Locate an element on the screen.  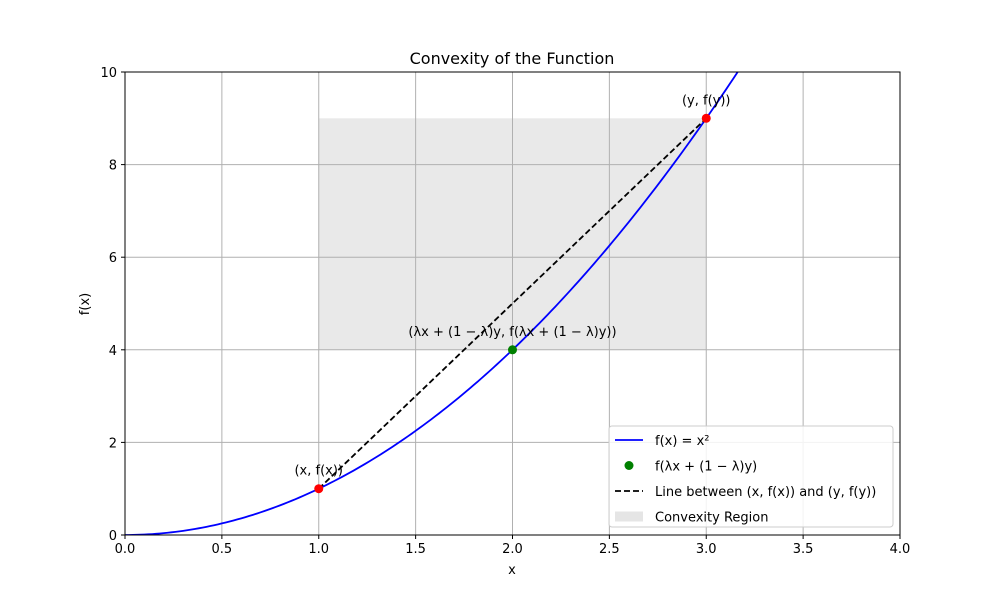
chart-title: Convexity of the Function is located at coordinates (512, 58).